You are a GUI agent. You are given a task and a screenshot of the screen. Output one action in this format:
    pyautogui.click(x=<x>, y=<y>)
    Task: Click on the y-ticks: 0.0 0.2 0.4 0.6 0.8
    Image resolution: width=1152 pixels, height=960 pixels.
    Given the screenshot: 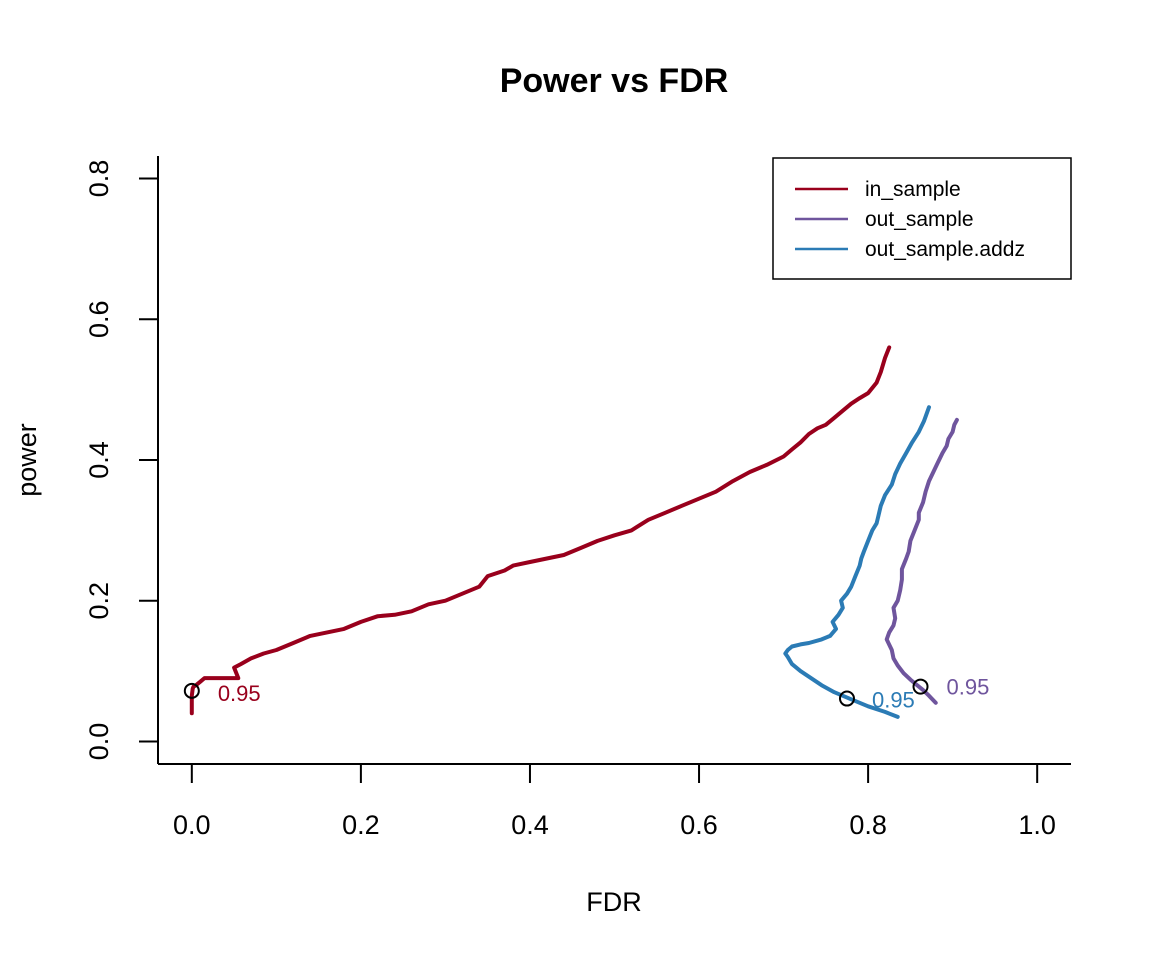 What is the action you would take?
    pyautogui.click(x=121, y=460)
    